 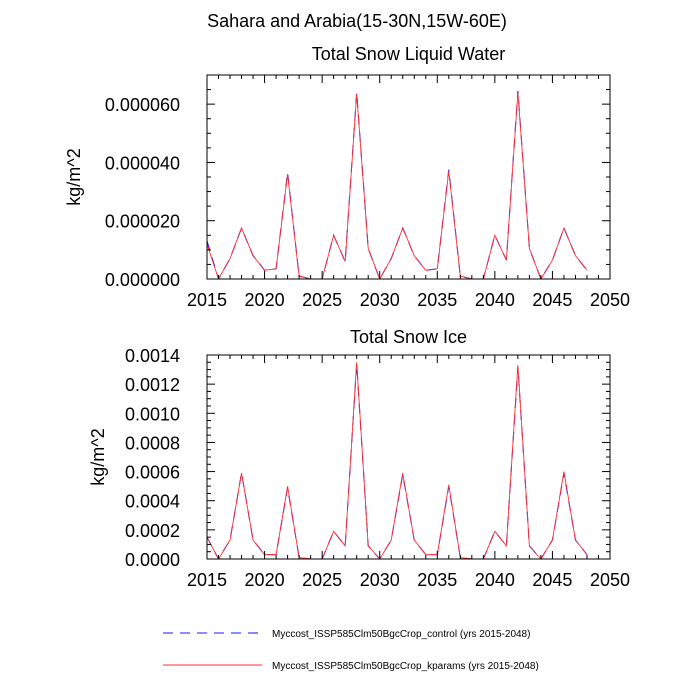 I want to click on y-tick-label: 0.000060, so click(x=142, y=105).